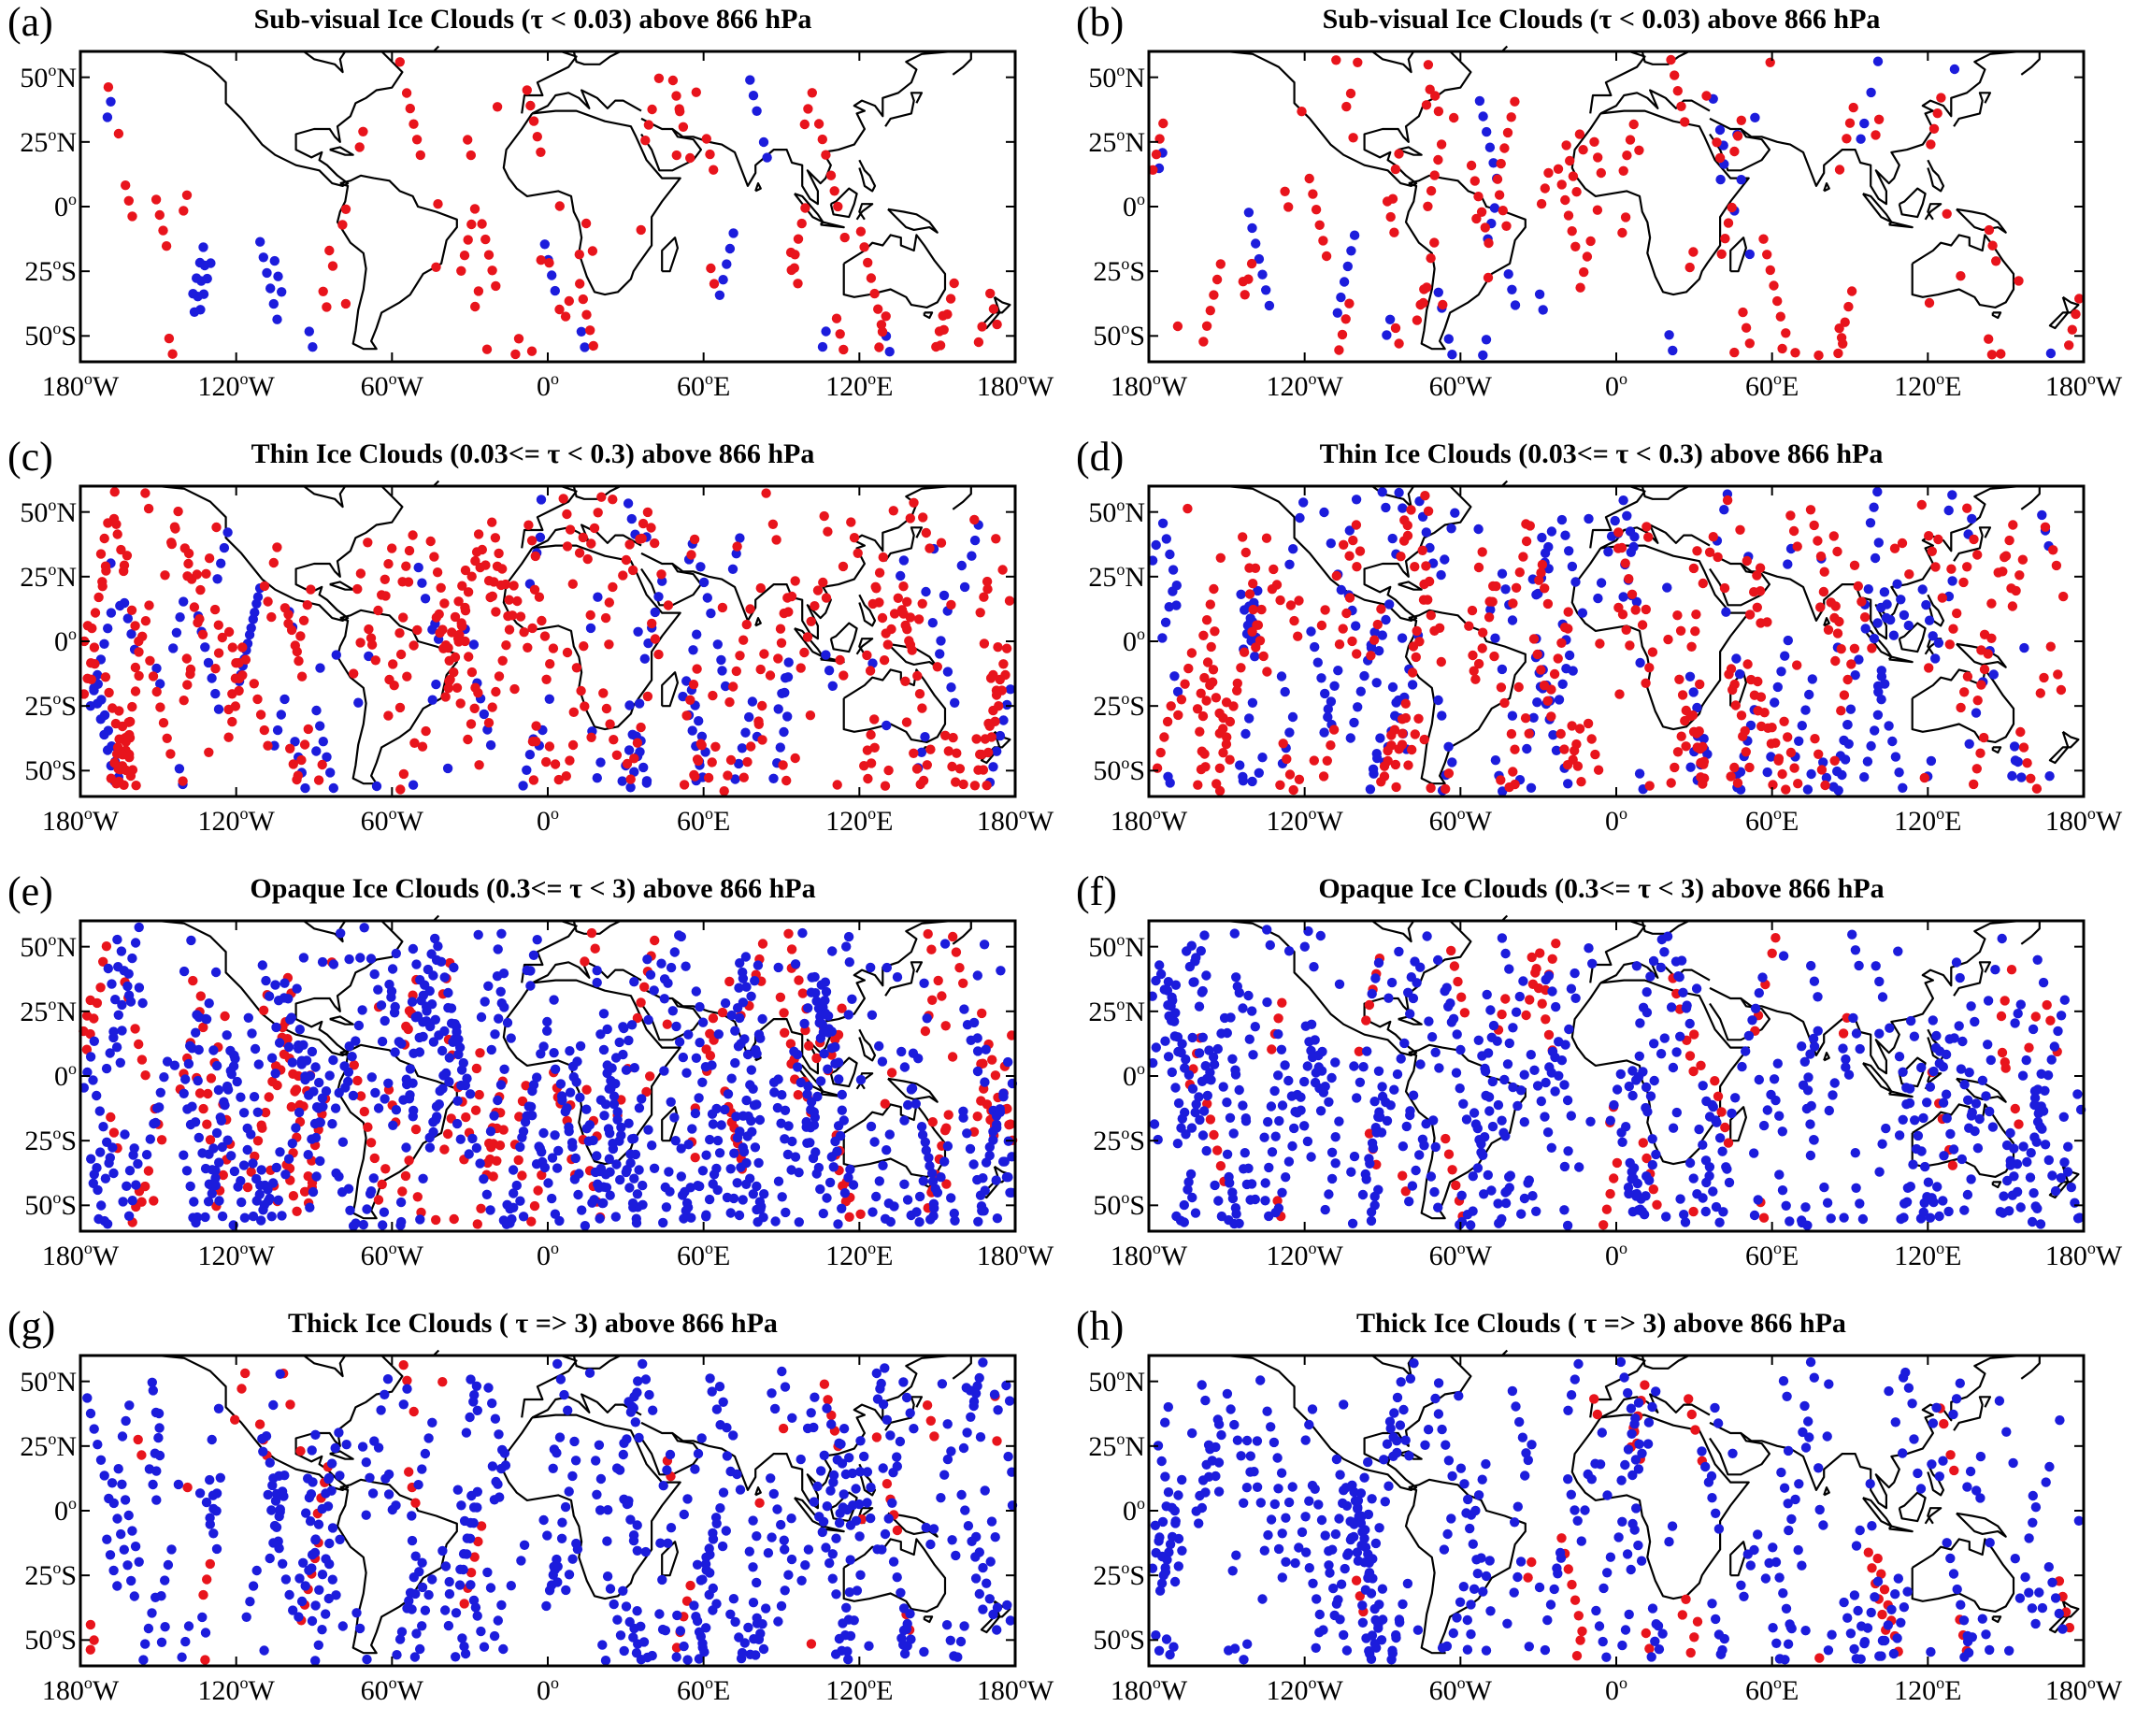 Image resolution: width=2136 pixels, height=1736 pixels. Describe the element at coordinates (1461, 1256) in the screenshot. I see `x-tick-label: 60oW` at that location.